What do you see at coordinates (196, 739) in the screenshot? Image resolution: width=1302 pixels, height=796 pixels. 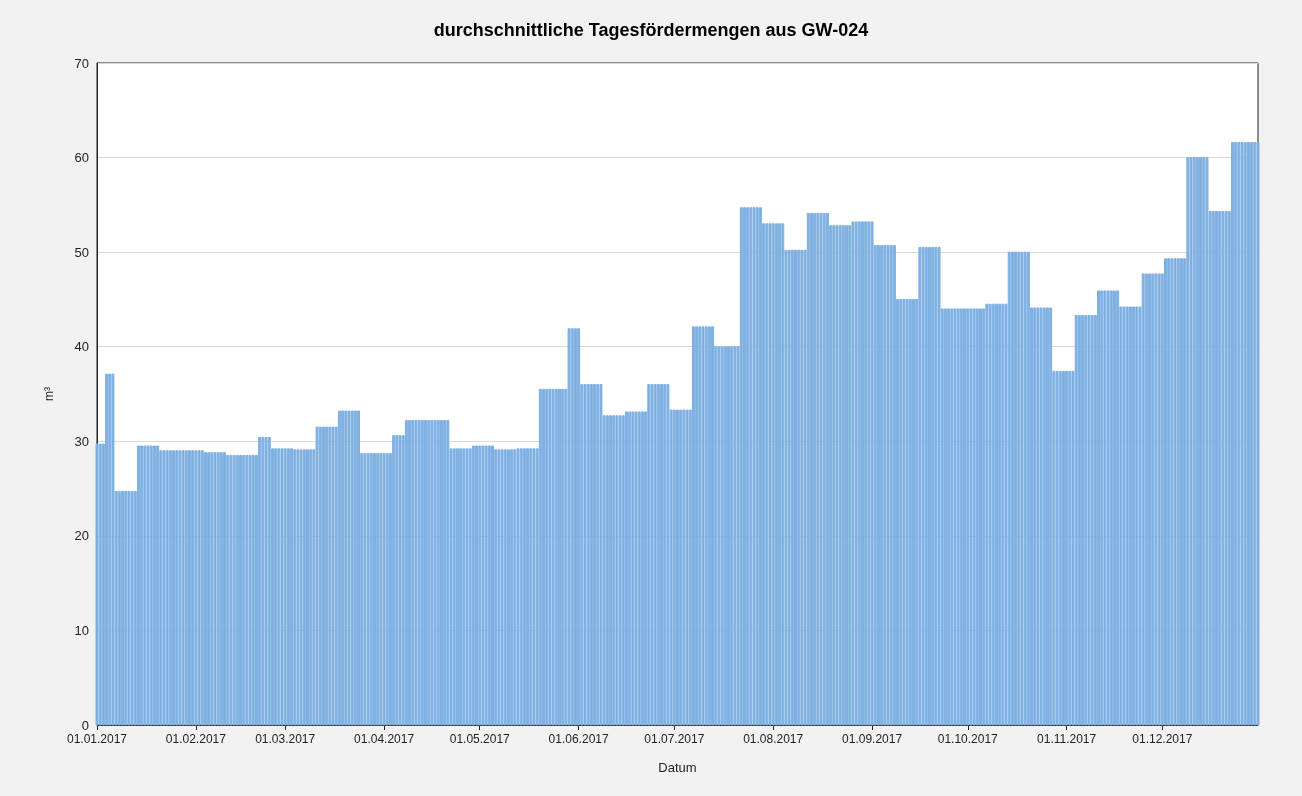 I see `x-tick-label: 01.02.2017` at bounding box center [196, 739].